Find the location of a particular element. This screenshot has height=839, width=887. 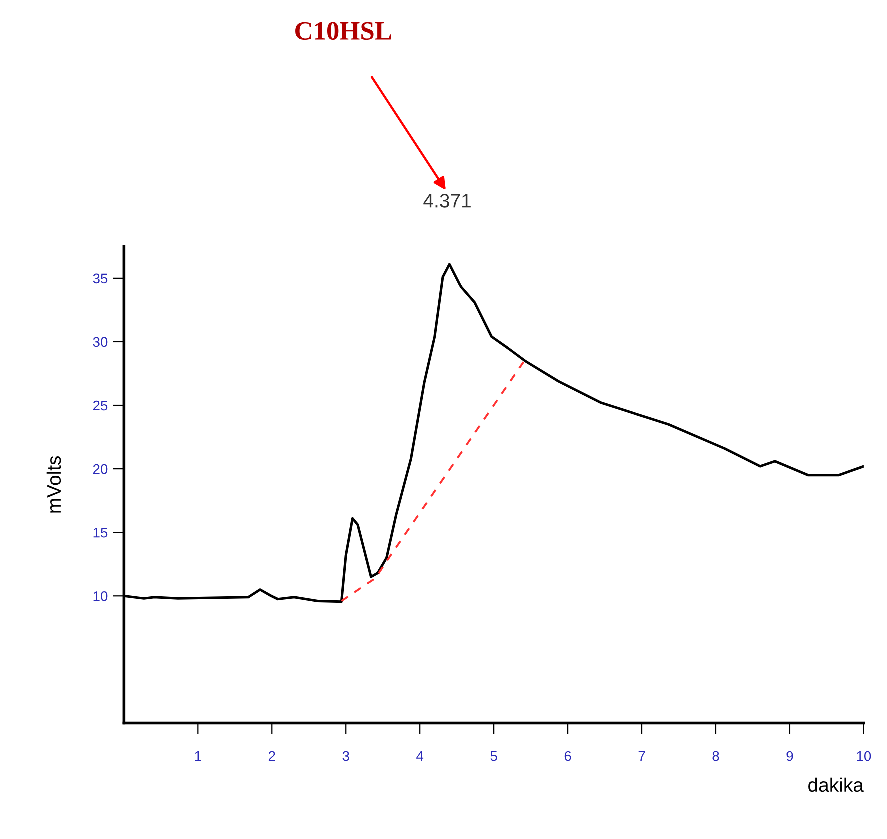

x-tick-label: 10 is located at coordinates (864, 756).